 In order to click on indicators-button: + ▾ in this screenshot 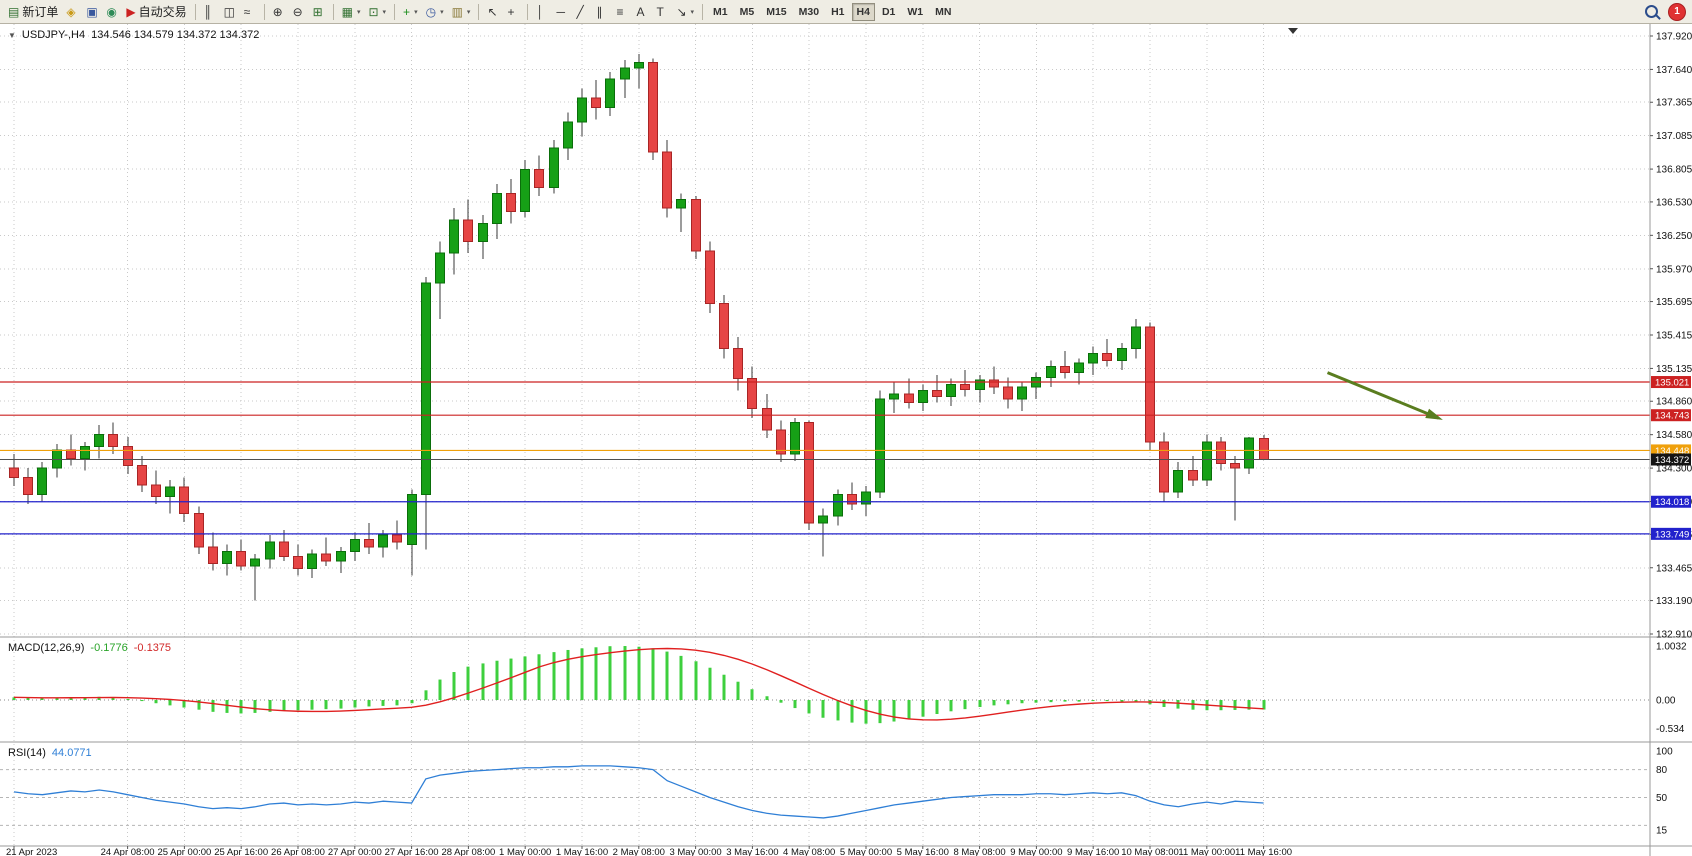, I will do `click(410, 12)`.